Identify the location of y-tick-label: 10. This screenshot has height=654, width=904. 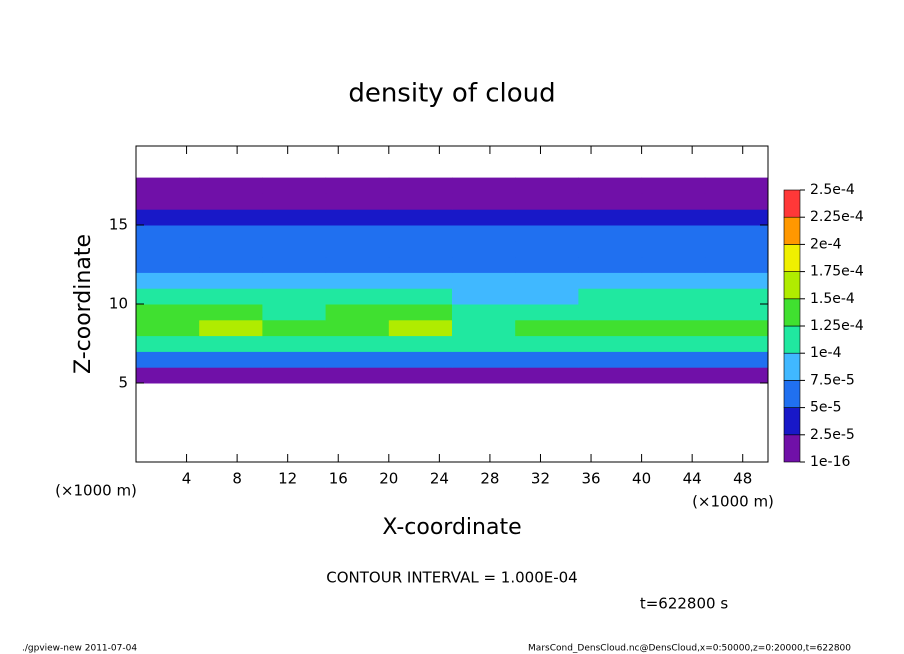
(118, 304).